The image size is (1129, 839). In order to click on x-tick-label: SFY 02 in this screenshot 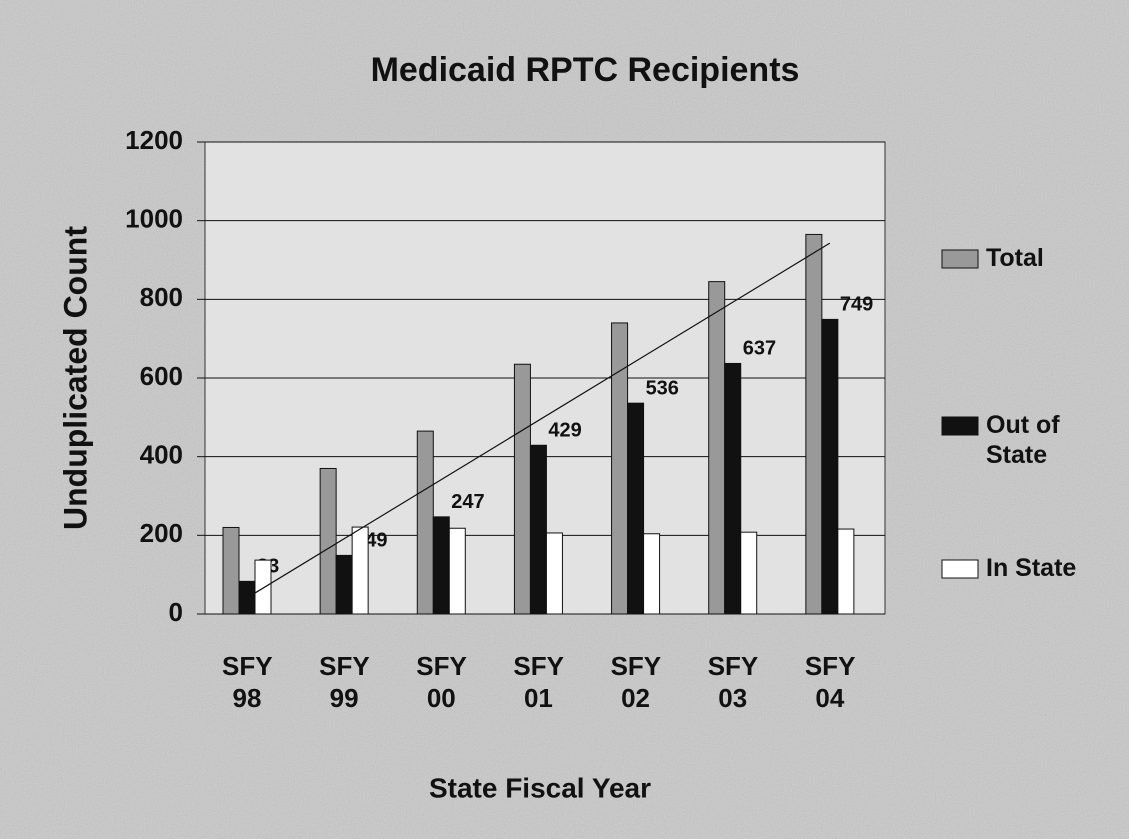, I will do `click(636, 682)`.